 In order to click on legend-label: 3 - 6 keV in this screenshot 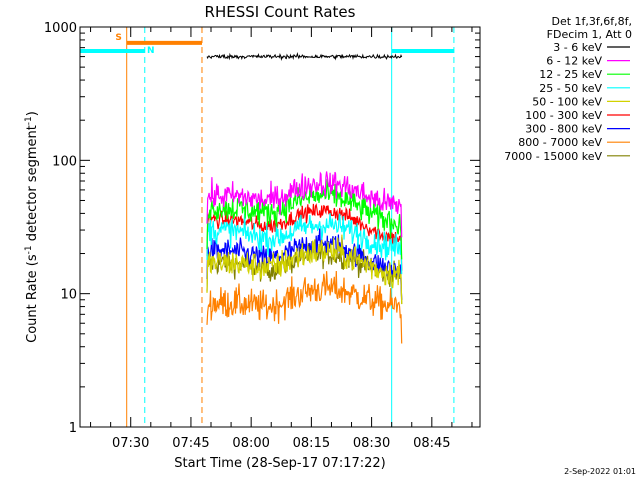, I will do `click(577, 47)`.